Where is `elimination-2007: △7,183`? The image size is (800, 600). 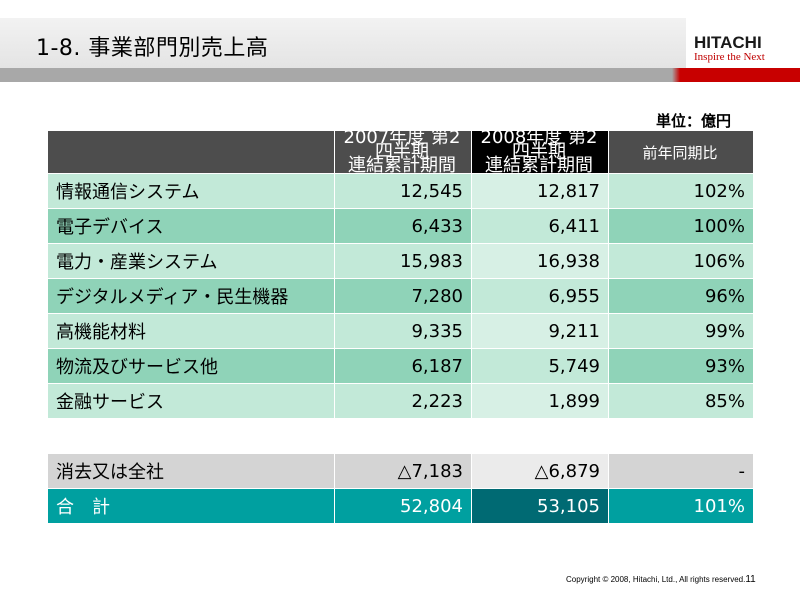 elimination-2007: △7,183 is located at coordinates (403, 471).